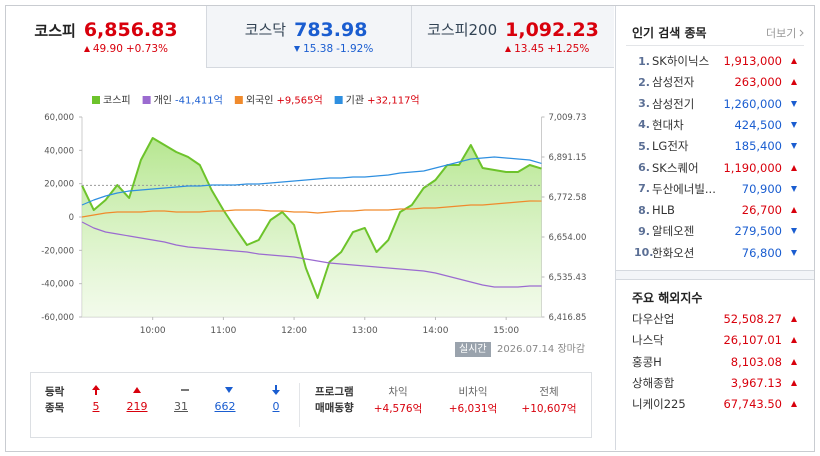 Image resolution: width=820 pixels, height=456 pixels. Describe the element at coordinates (552, 29) in the screenshot. I see `index-value: 1,092.23` at that location.